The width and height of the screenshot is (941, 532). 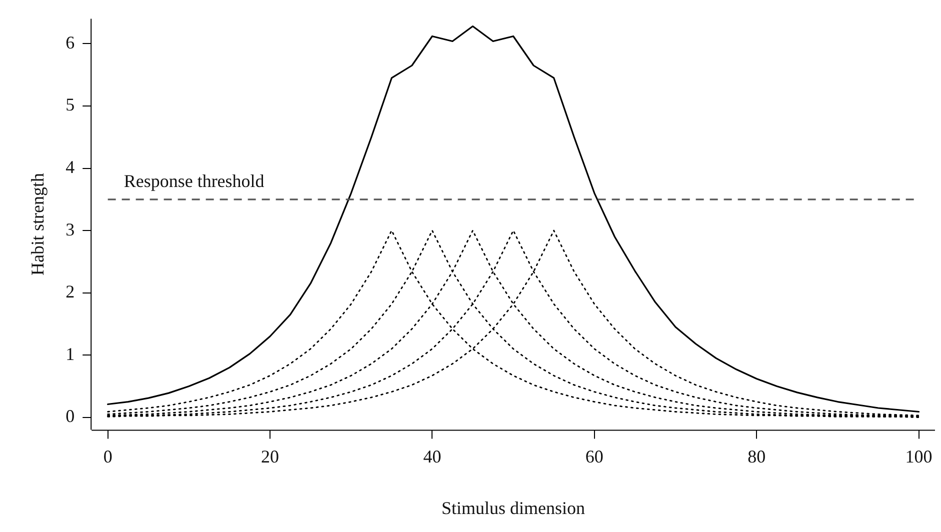 What do you see at coordinates (70, 416) in the screenshot?
I see `y-tick-label: 0` at bounding box center [70, 416].